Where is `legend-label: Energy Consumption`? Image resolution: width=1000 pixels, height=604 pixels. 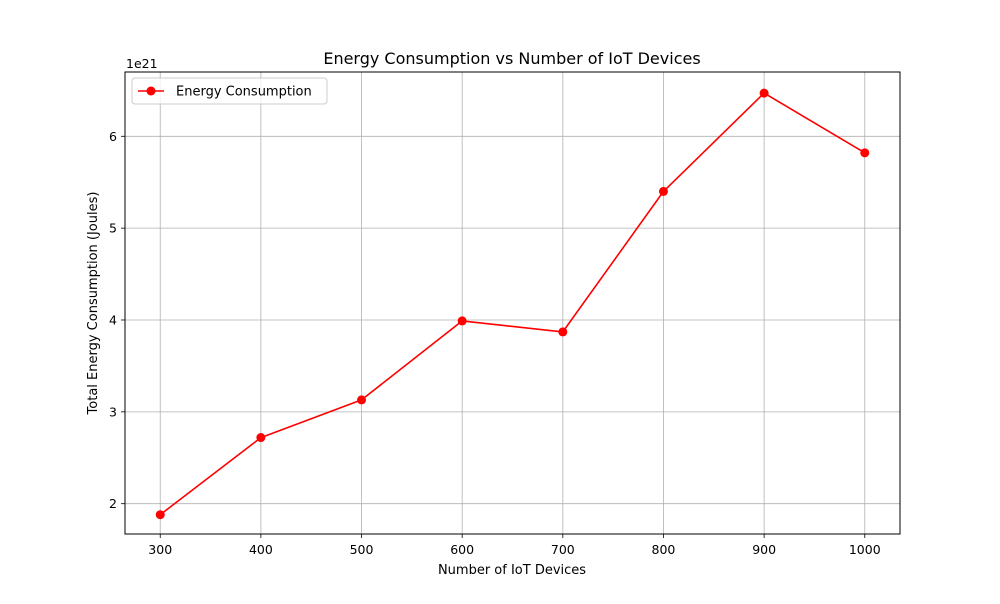
legend-label: Energy Consumption is located at coordinates (244, 92).